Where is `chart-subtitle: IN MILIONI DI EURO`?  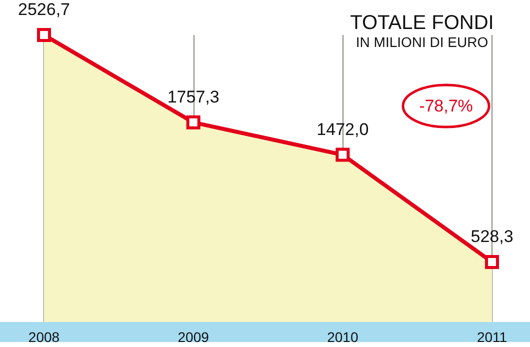
chart-subtitle: IN MILIONI DI EURO is located at coordinates (422, 42).